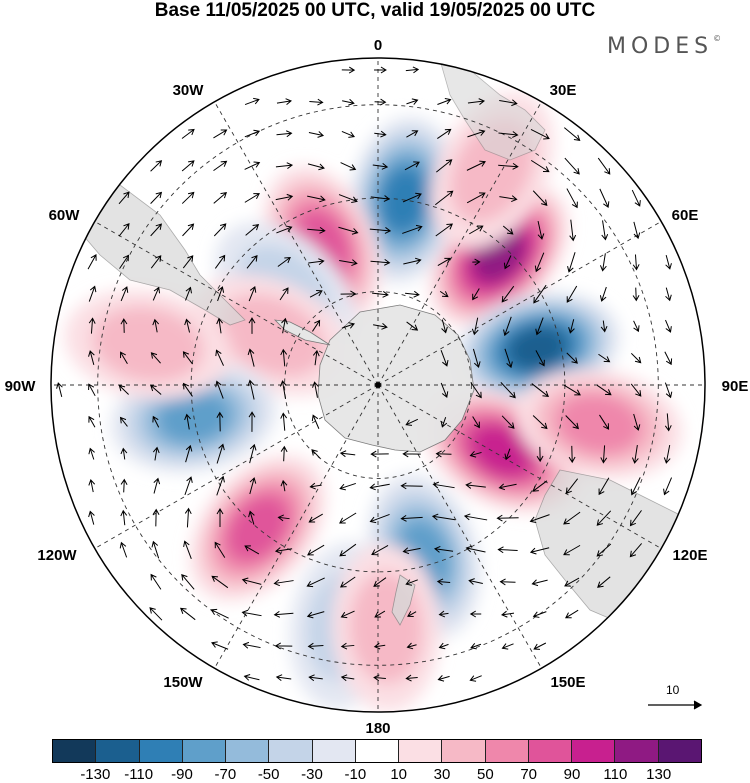 The width and height of the screenshot is (750, 783). Describe the element at coordinates (139, 774) in the screenshot. I see `colorbar-tick-label: -110` at that location.